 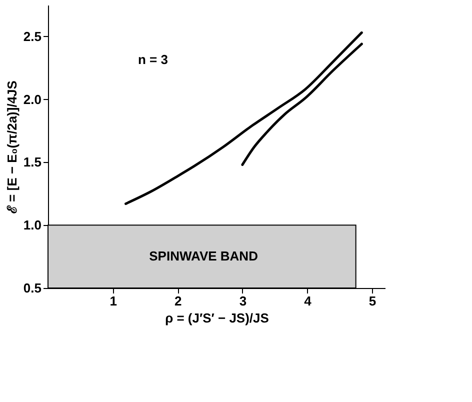 What do you see at coordinates (12, 147) in the screenshot?
I see `y-axis-title: ℰ = [E − E₀(π/2a)]/4JS` at bounding box center [12, 147].